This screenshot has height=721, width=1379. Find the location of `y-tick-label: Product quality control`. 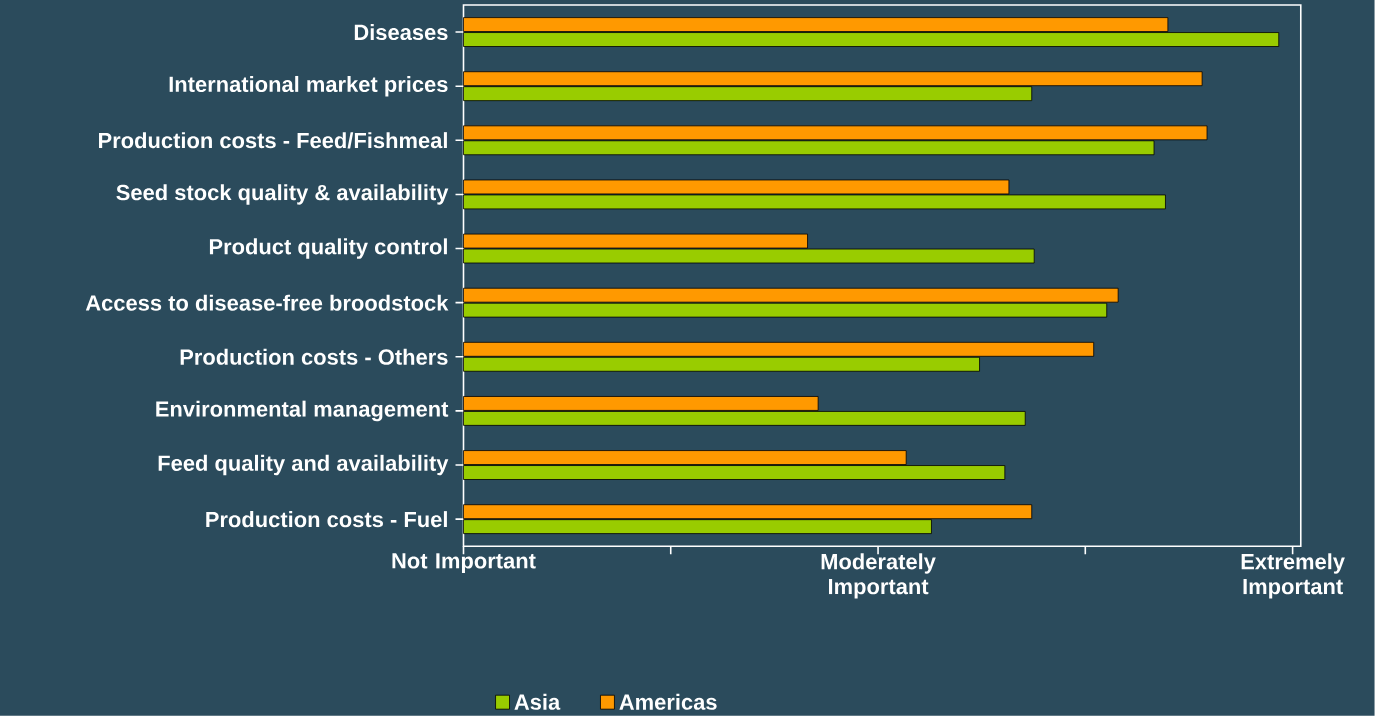

y-tick-label: Product quality control is located at coordinates (328, 248).